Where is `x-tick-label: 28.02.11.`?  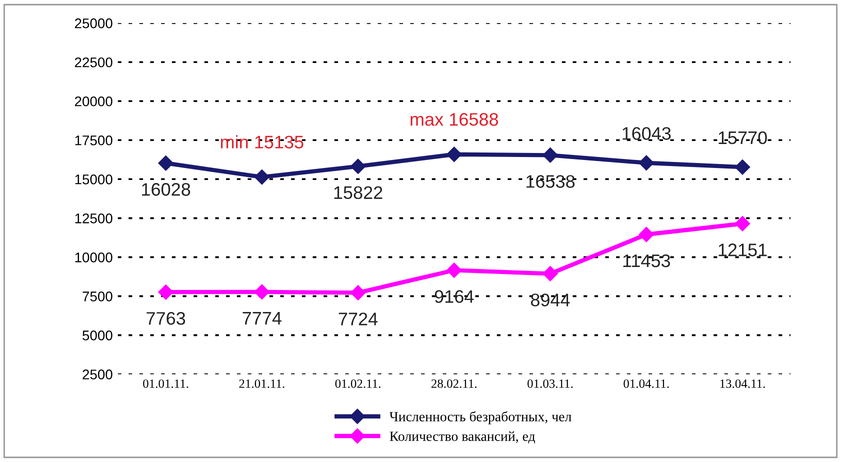
x-tick-label: 28.02.11. is located at coordinates (454, 383).